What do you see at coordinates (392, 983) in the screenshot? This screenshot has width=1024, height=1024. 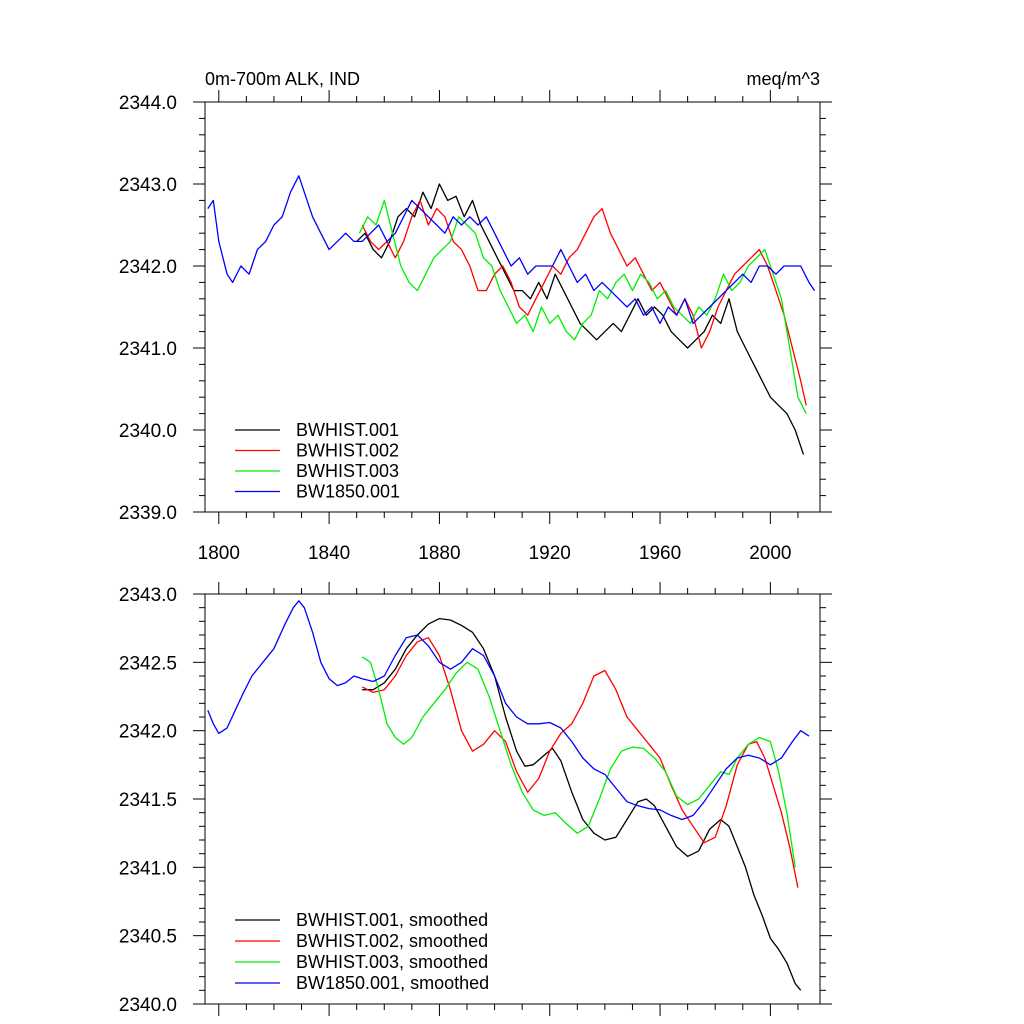 I see `legend-label: BW1850.001, smoothed` at bounding box center [392, 983].